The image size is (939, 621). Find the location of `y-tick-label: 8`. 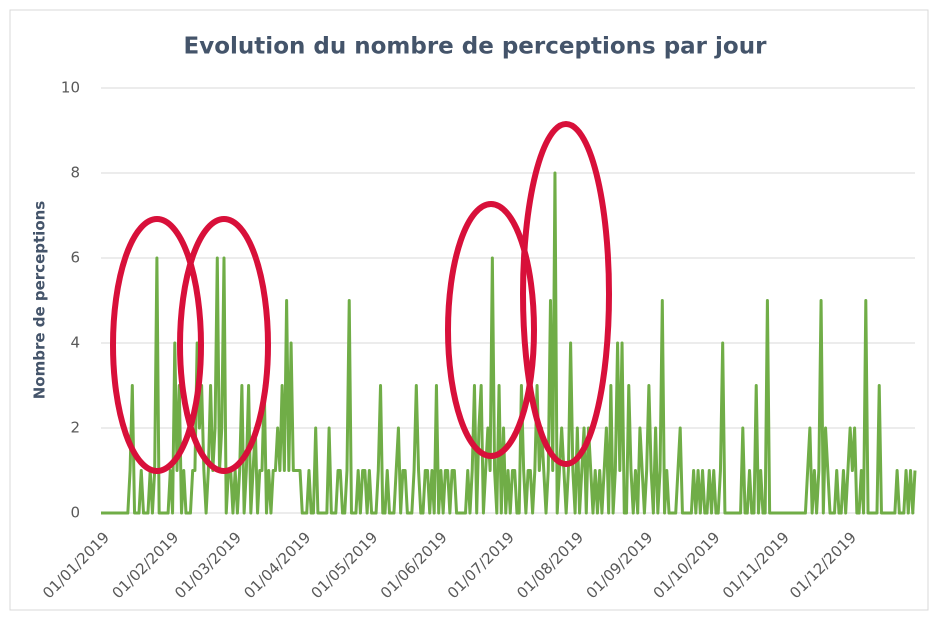

y-tick-label: 8 is located at coordinates (75, 173).